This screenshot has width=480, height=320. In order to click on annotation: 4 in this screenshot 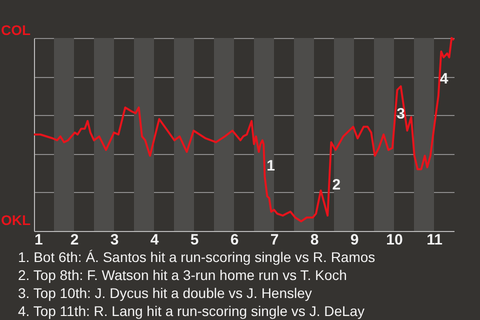, I will do `click(444, 79)`.